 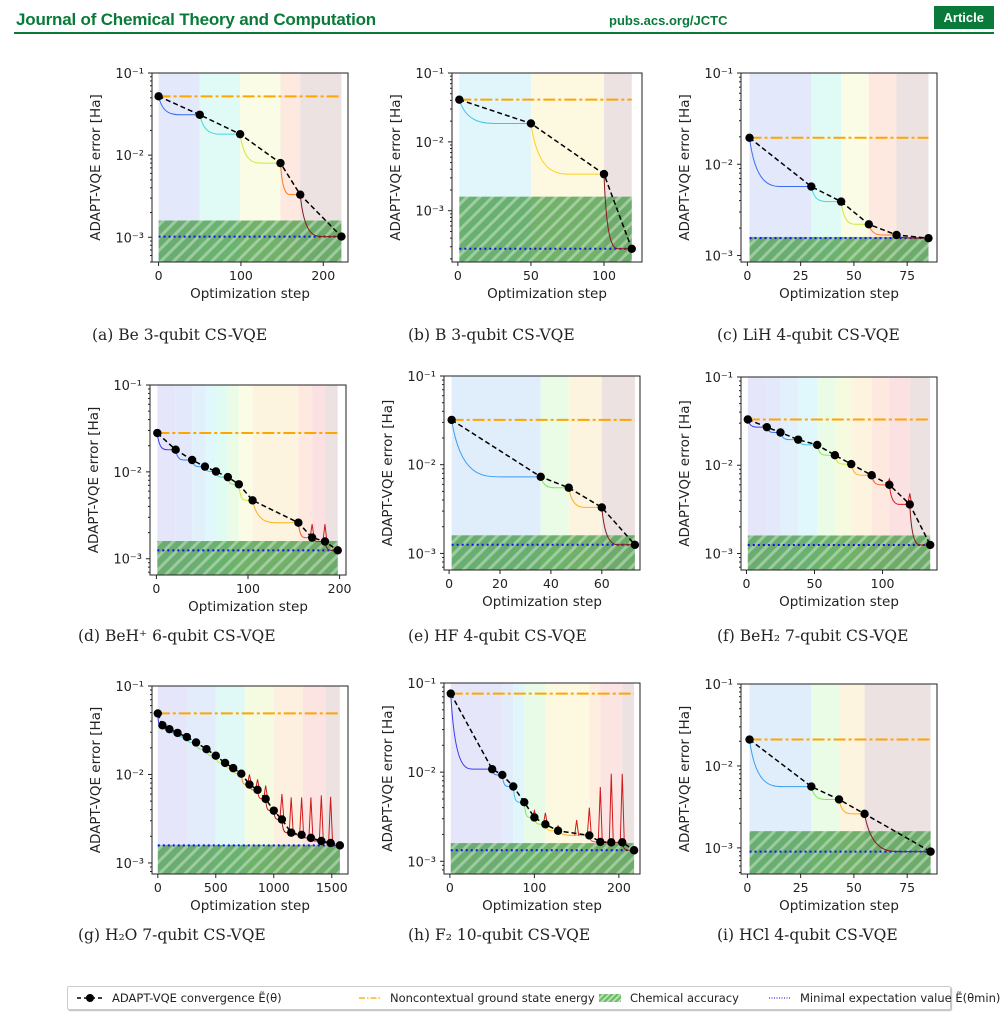 I want to click on legend-dotted-icon, so click(x=780, y=998).